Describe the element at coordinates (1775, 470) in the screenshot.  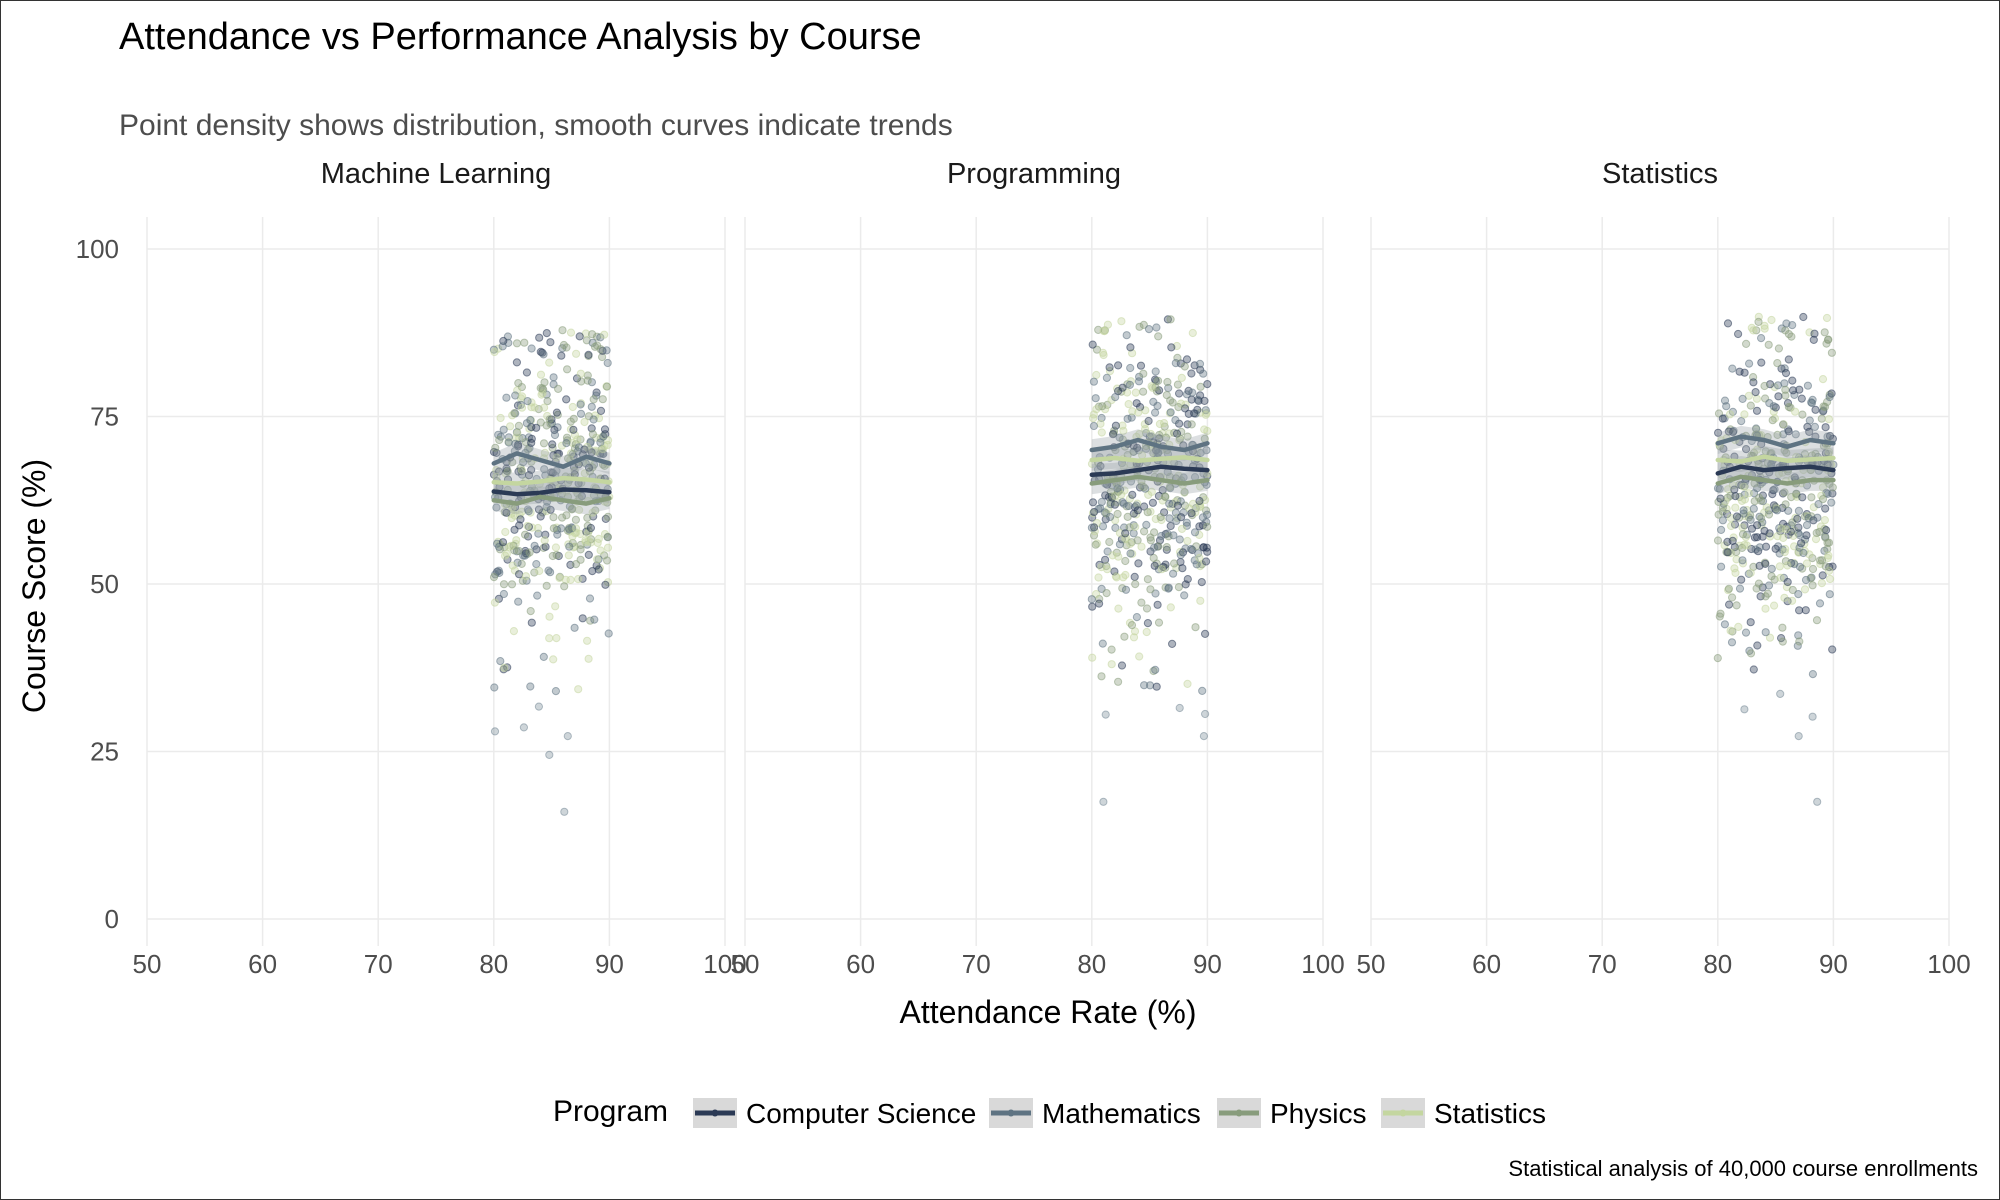
I see `trend-line-computer-science` at that location.